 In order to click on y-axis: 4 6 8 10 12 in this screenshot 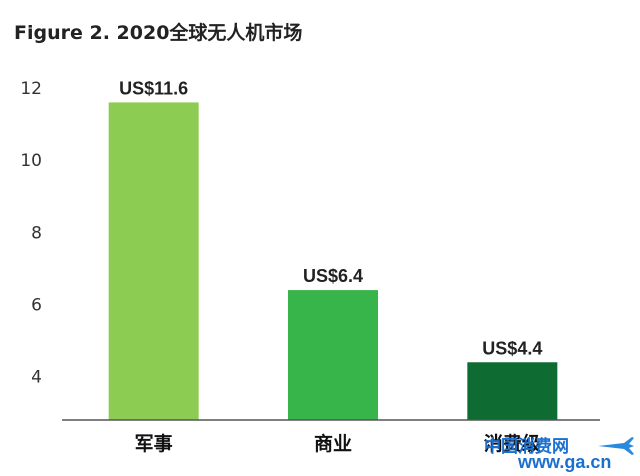, I will do `click(31, 233)`.